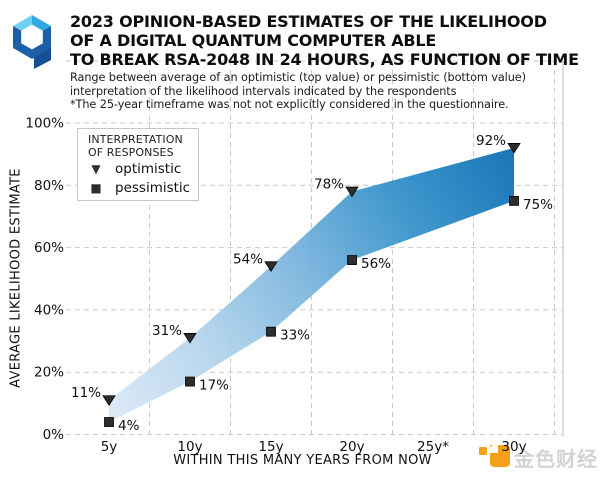  Describe the element at coordinates (189, 447) in the screenshot. I see `x-tick-label: 10y` at that location.